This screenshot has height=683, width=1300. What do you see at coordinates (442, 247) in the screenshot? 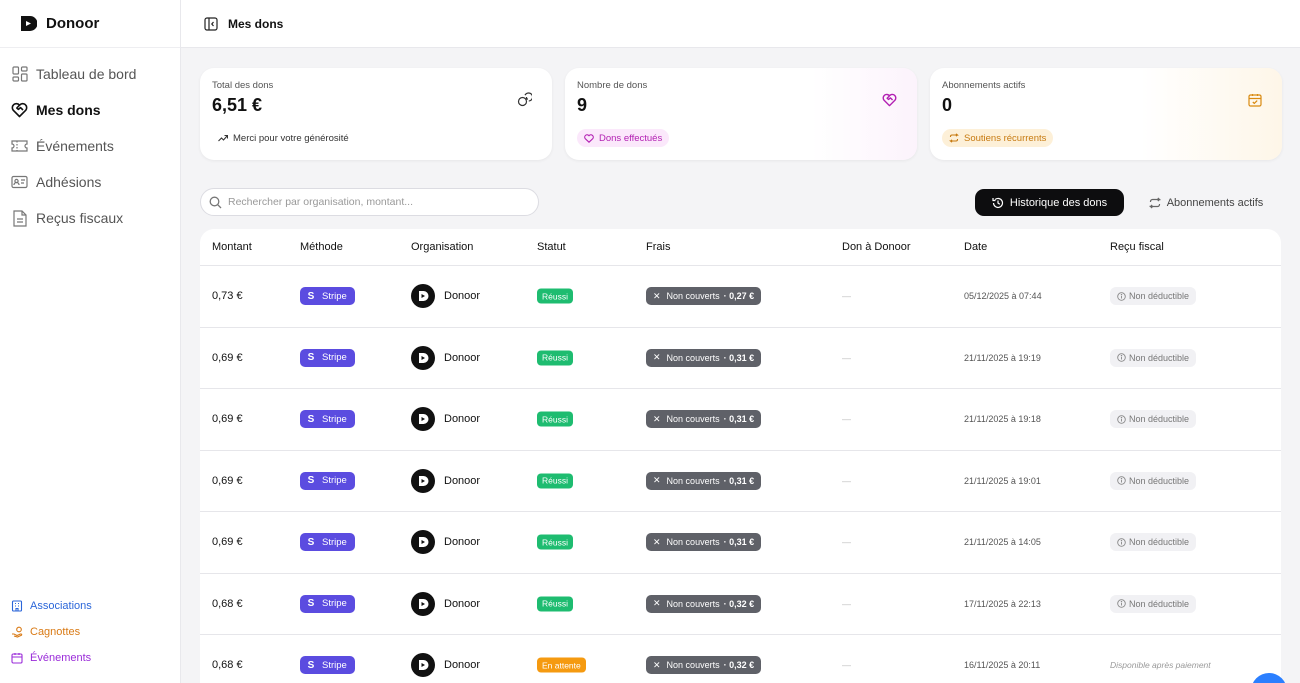
I see `col-header-organisation: Organisation` at bounding box center [442, 247].